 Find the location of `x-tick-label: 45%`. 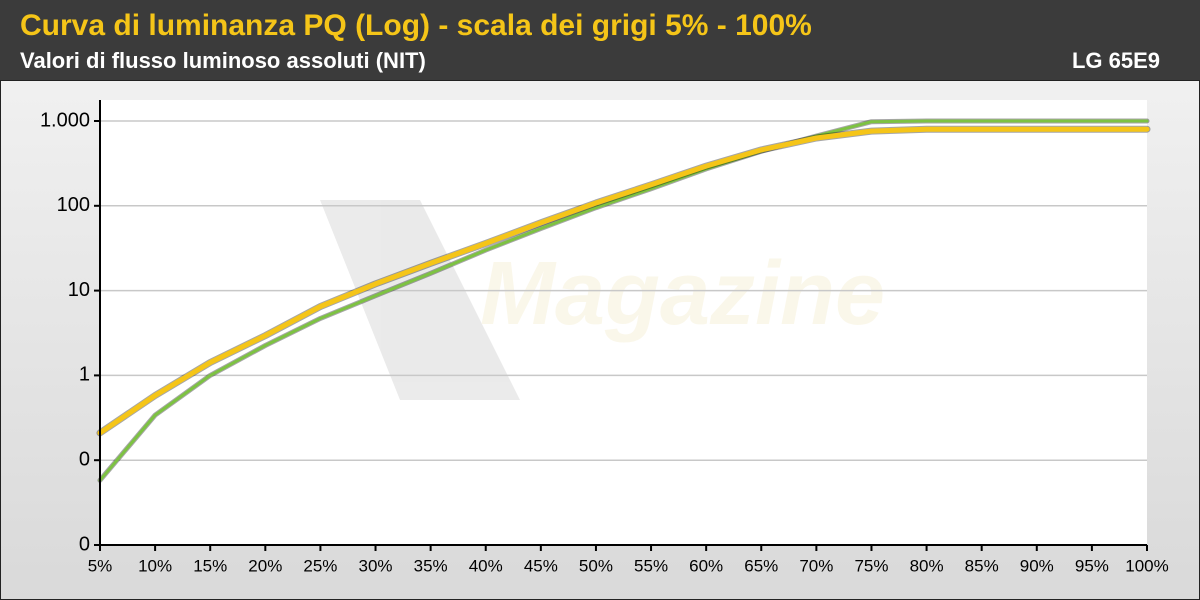

x-tick-label: 45% is located at coordinates (541, 565).